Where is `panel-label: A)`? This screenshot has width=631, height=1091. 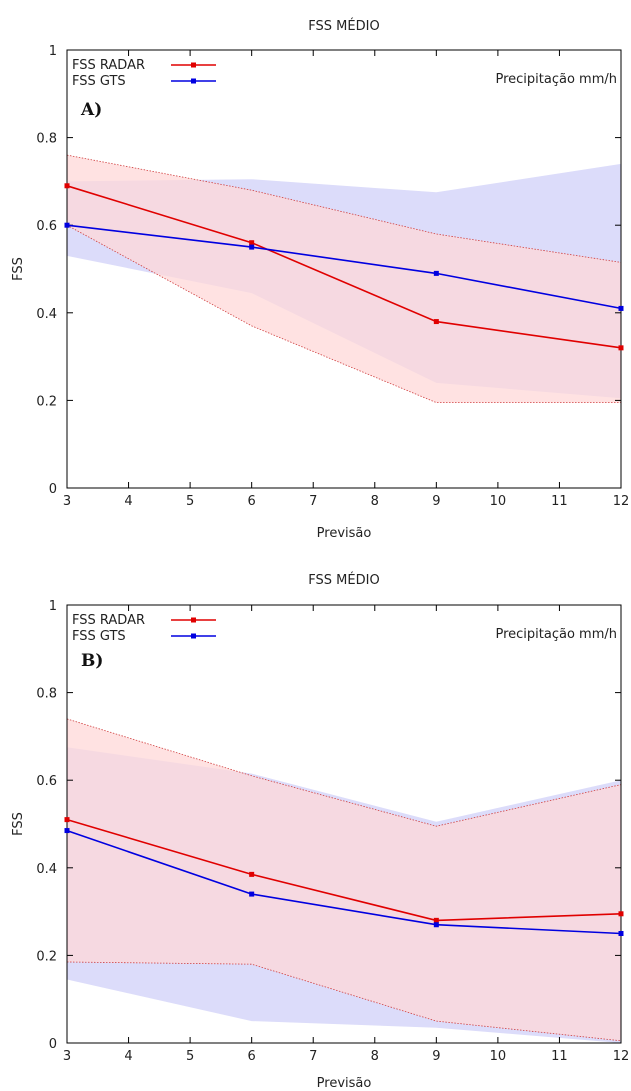
panel-label: A) is located at coordinates (91, 110).